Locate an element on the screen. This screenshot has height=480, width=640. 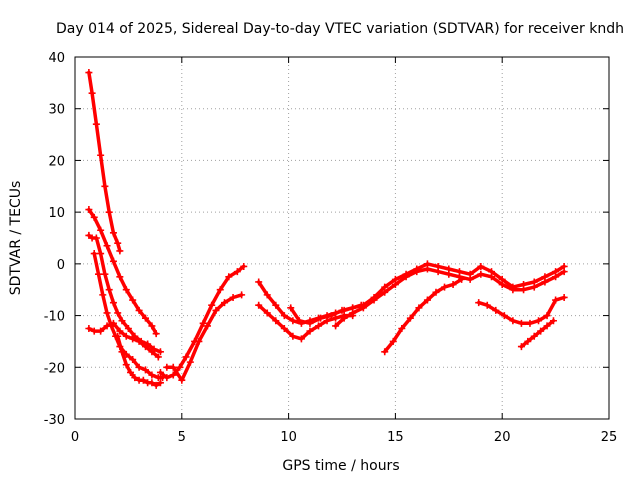
x-tick-label: 10 is located at coordinates (288, 437).